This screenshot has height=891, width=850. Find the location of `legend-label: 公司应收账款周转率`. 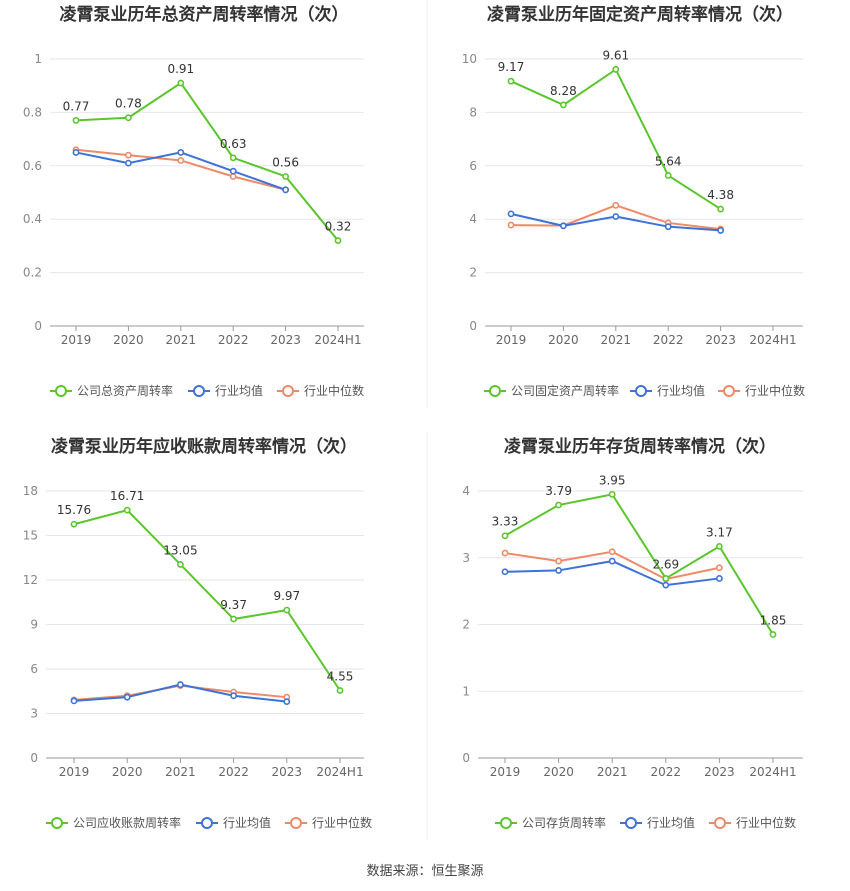

legend-label: 公司应收账款周转率 is located at coordinates (127, 822).